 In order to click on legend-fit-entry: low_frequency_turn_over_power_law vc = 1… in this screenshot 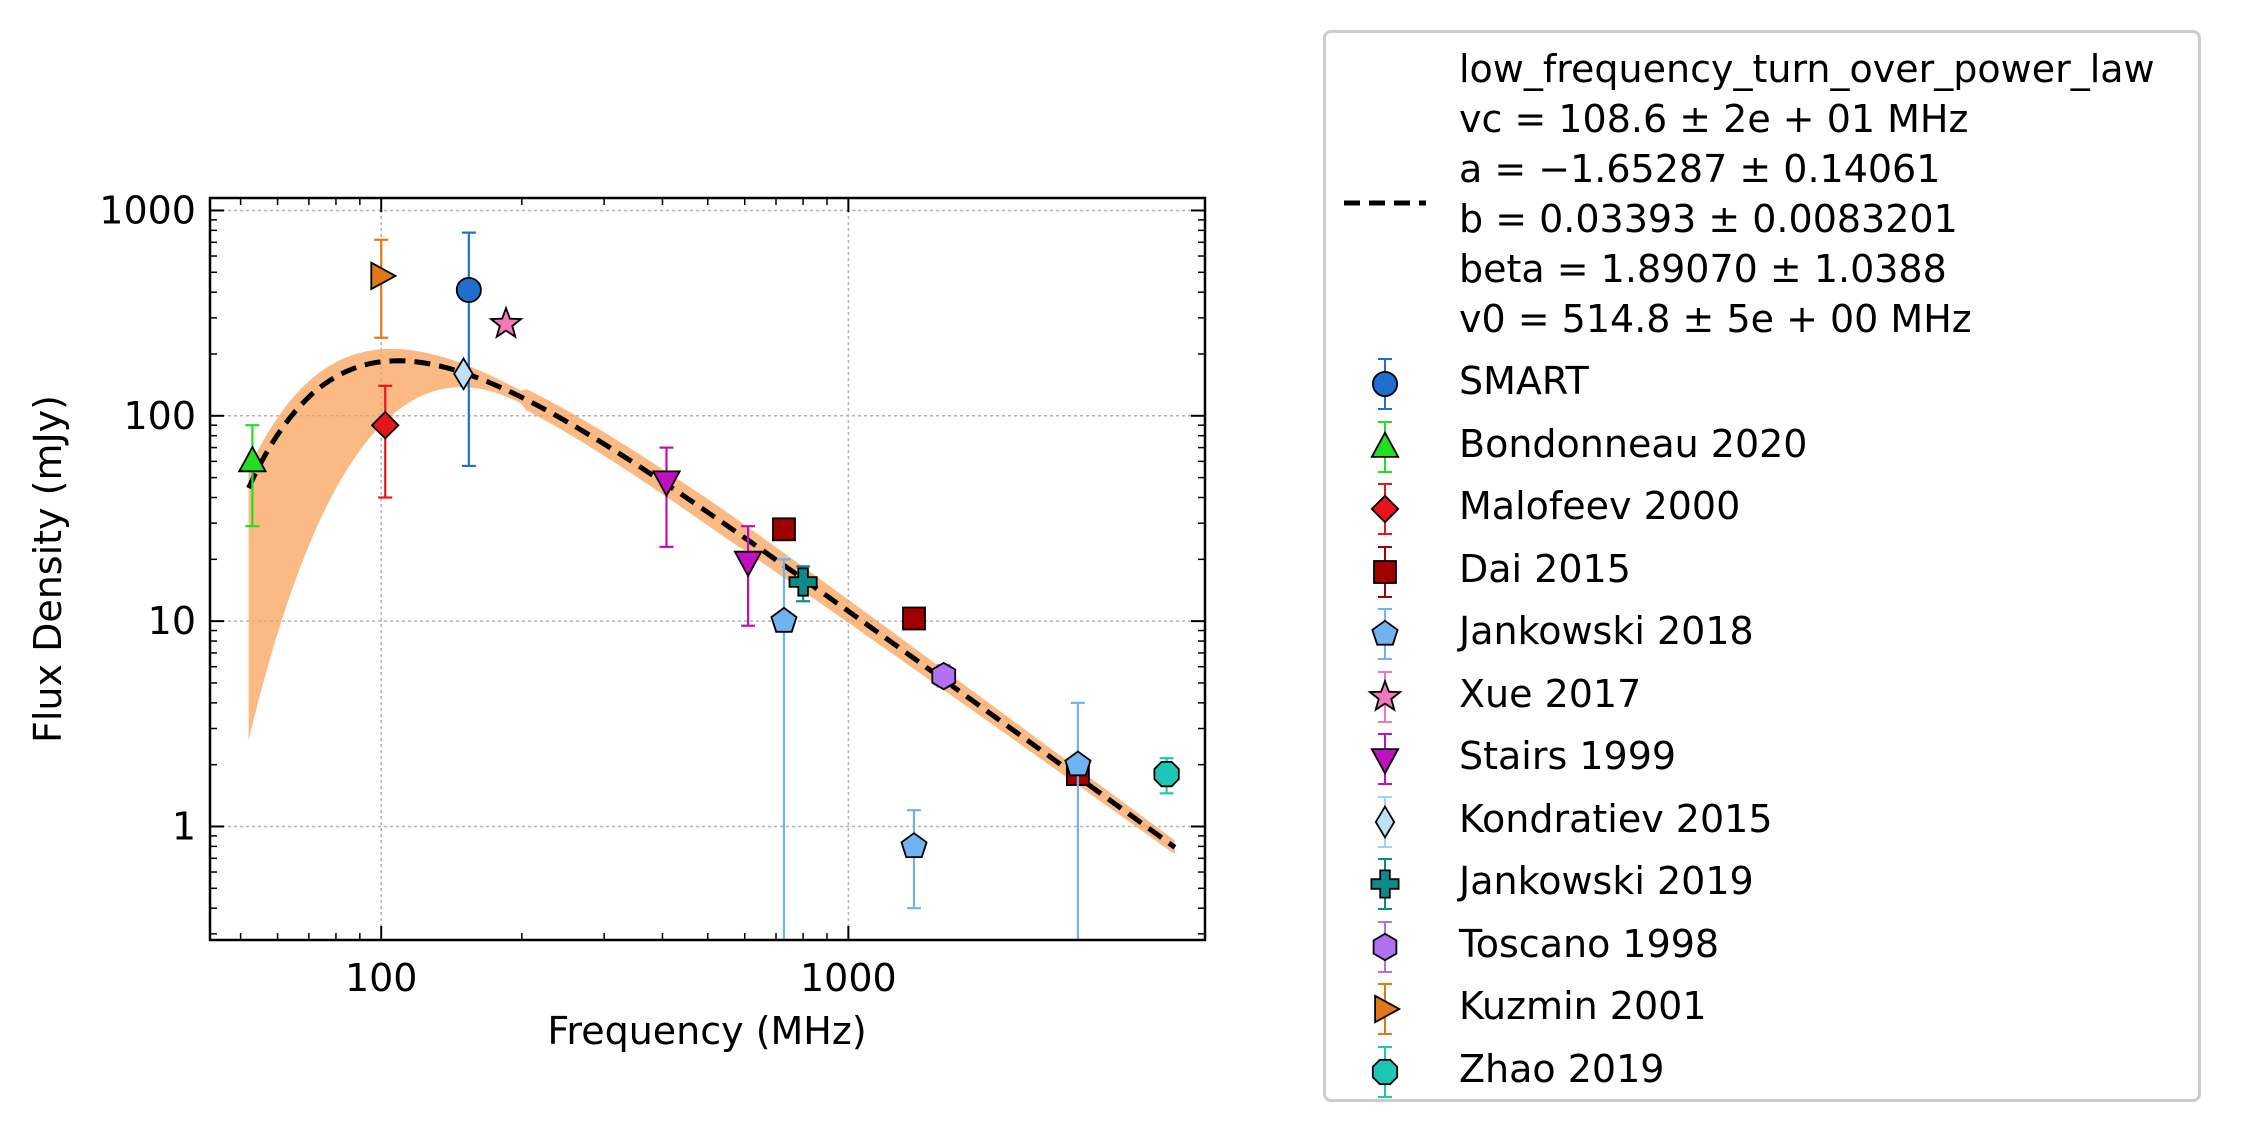, I will do `click(1762, 193)`.